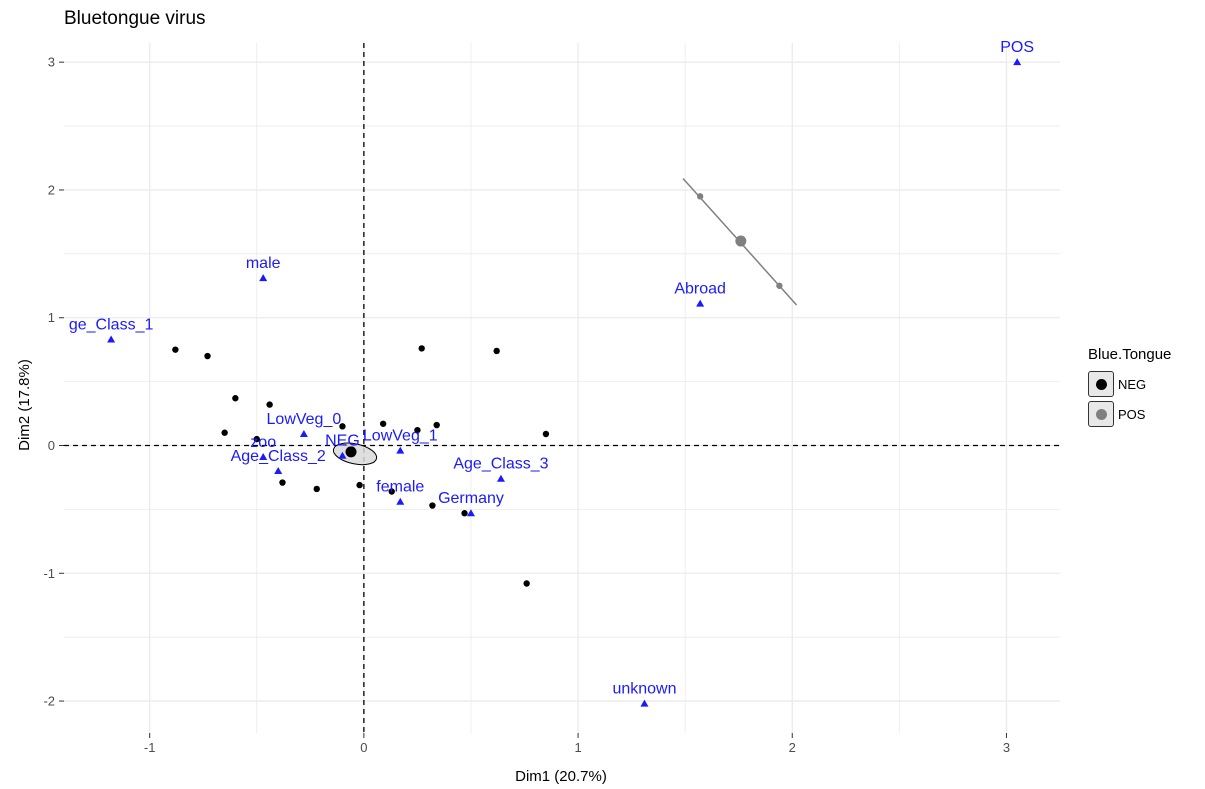 The image size is (1205, 789). What do you see at coordinates (278, 456) in the screenshot?
I see `variable-label: Age_Class_2` at bounding box center [278, 456].